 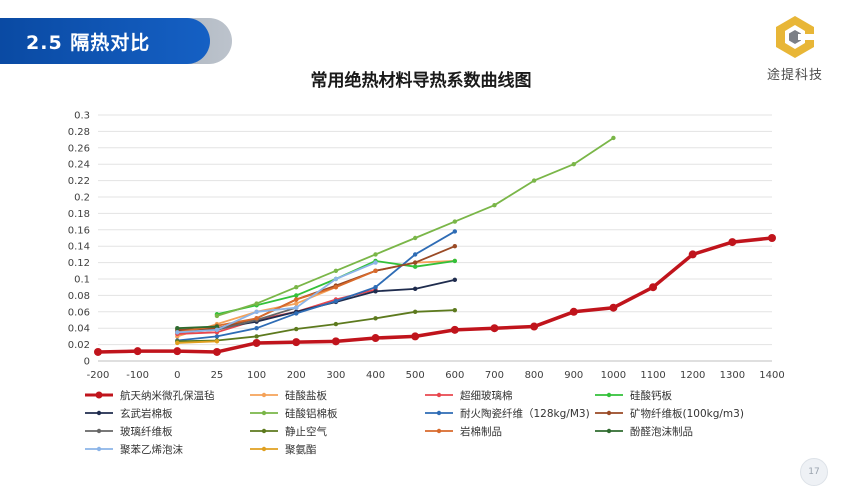 What do you see at coordinates (79, 263) in the screenshot?
I see `y-tick-label: 0.12` at bounding box center [79, 263].